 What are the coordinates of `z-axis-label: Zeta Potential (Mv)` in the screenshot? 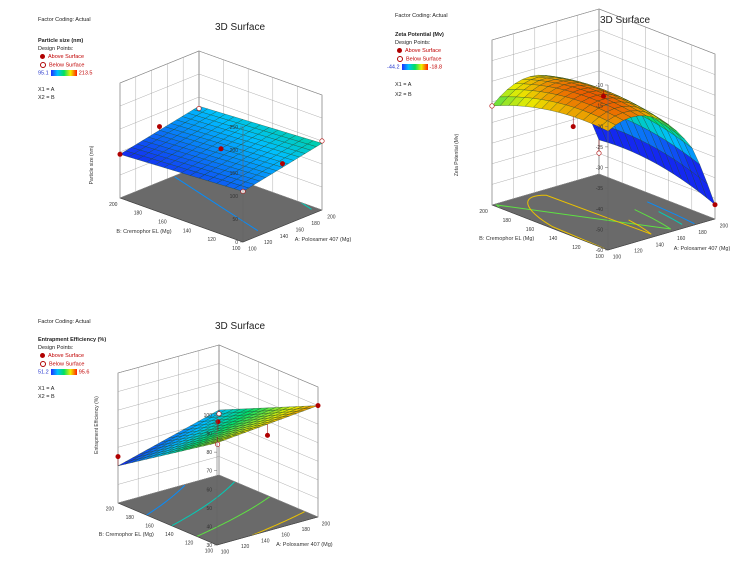 It's located at (457, 155).